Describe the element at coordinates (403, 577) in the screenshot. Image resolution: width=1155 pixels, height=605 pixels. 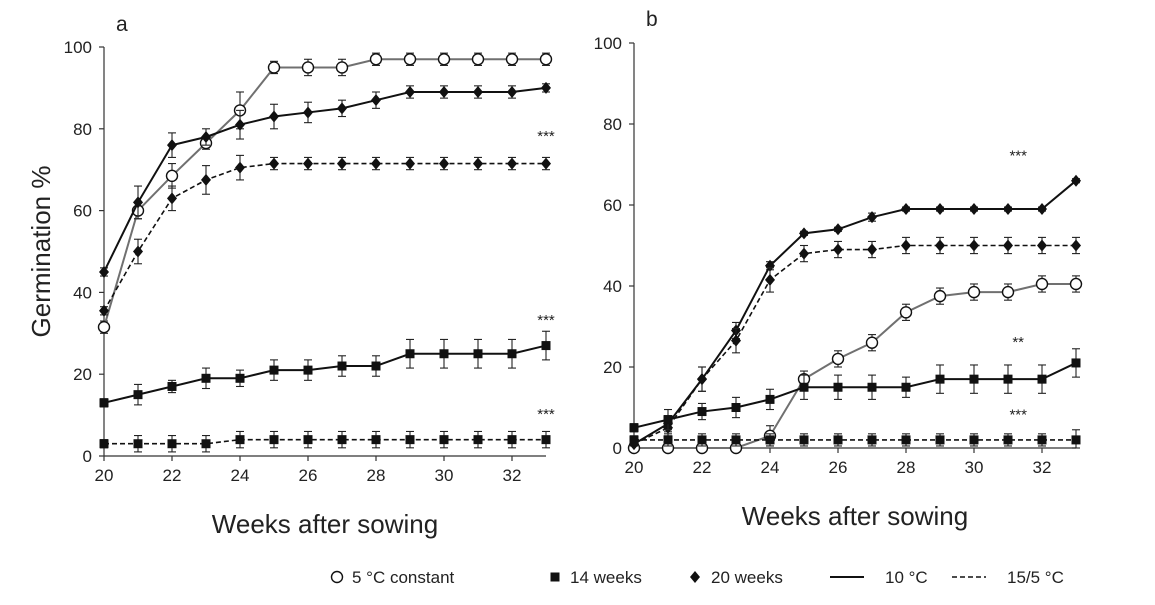
I see `legend-label: 5 °C constant` at that location.